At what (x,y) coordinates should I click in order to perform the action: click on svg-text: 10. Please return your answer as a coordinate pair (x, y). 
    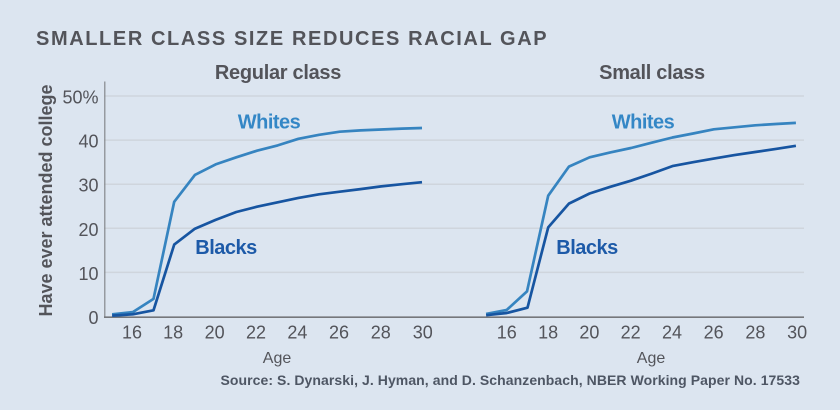
    Looking at the image, I should click on (88, 274).